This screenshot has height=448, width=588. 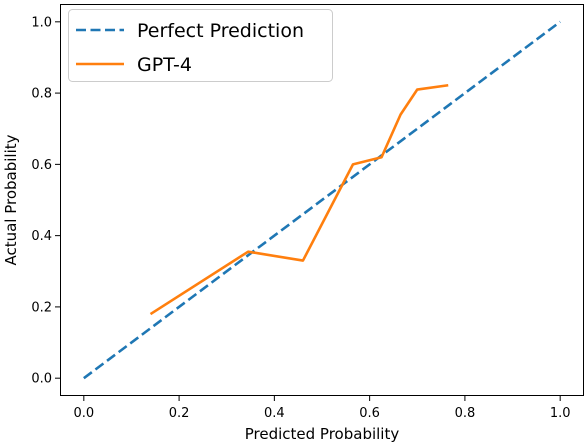 I want to click on x-tick-label: 0.0, so click(x=83, y=413).